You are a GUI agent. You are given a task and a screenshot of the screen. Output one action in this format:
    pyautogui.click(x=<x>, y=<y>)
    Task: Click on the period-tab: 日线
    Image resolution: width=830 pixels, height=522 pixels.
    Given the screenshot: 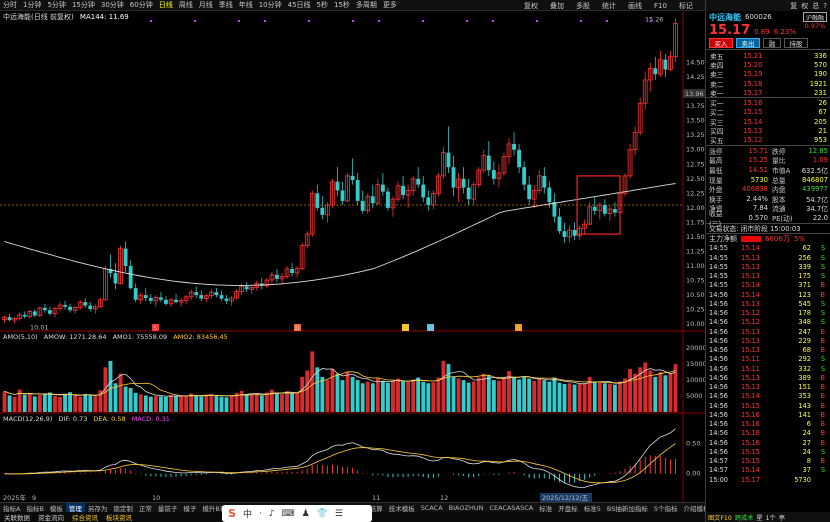 What is the action you would take?
    pyautogui.click(x=165, y=5)
    